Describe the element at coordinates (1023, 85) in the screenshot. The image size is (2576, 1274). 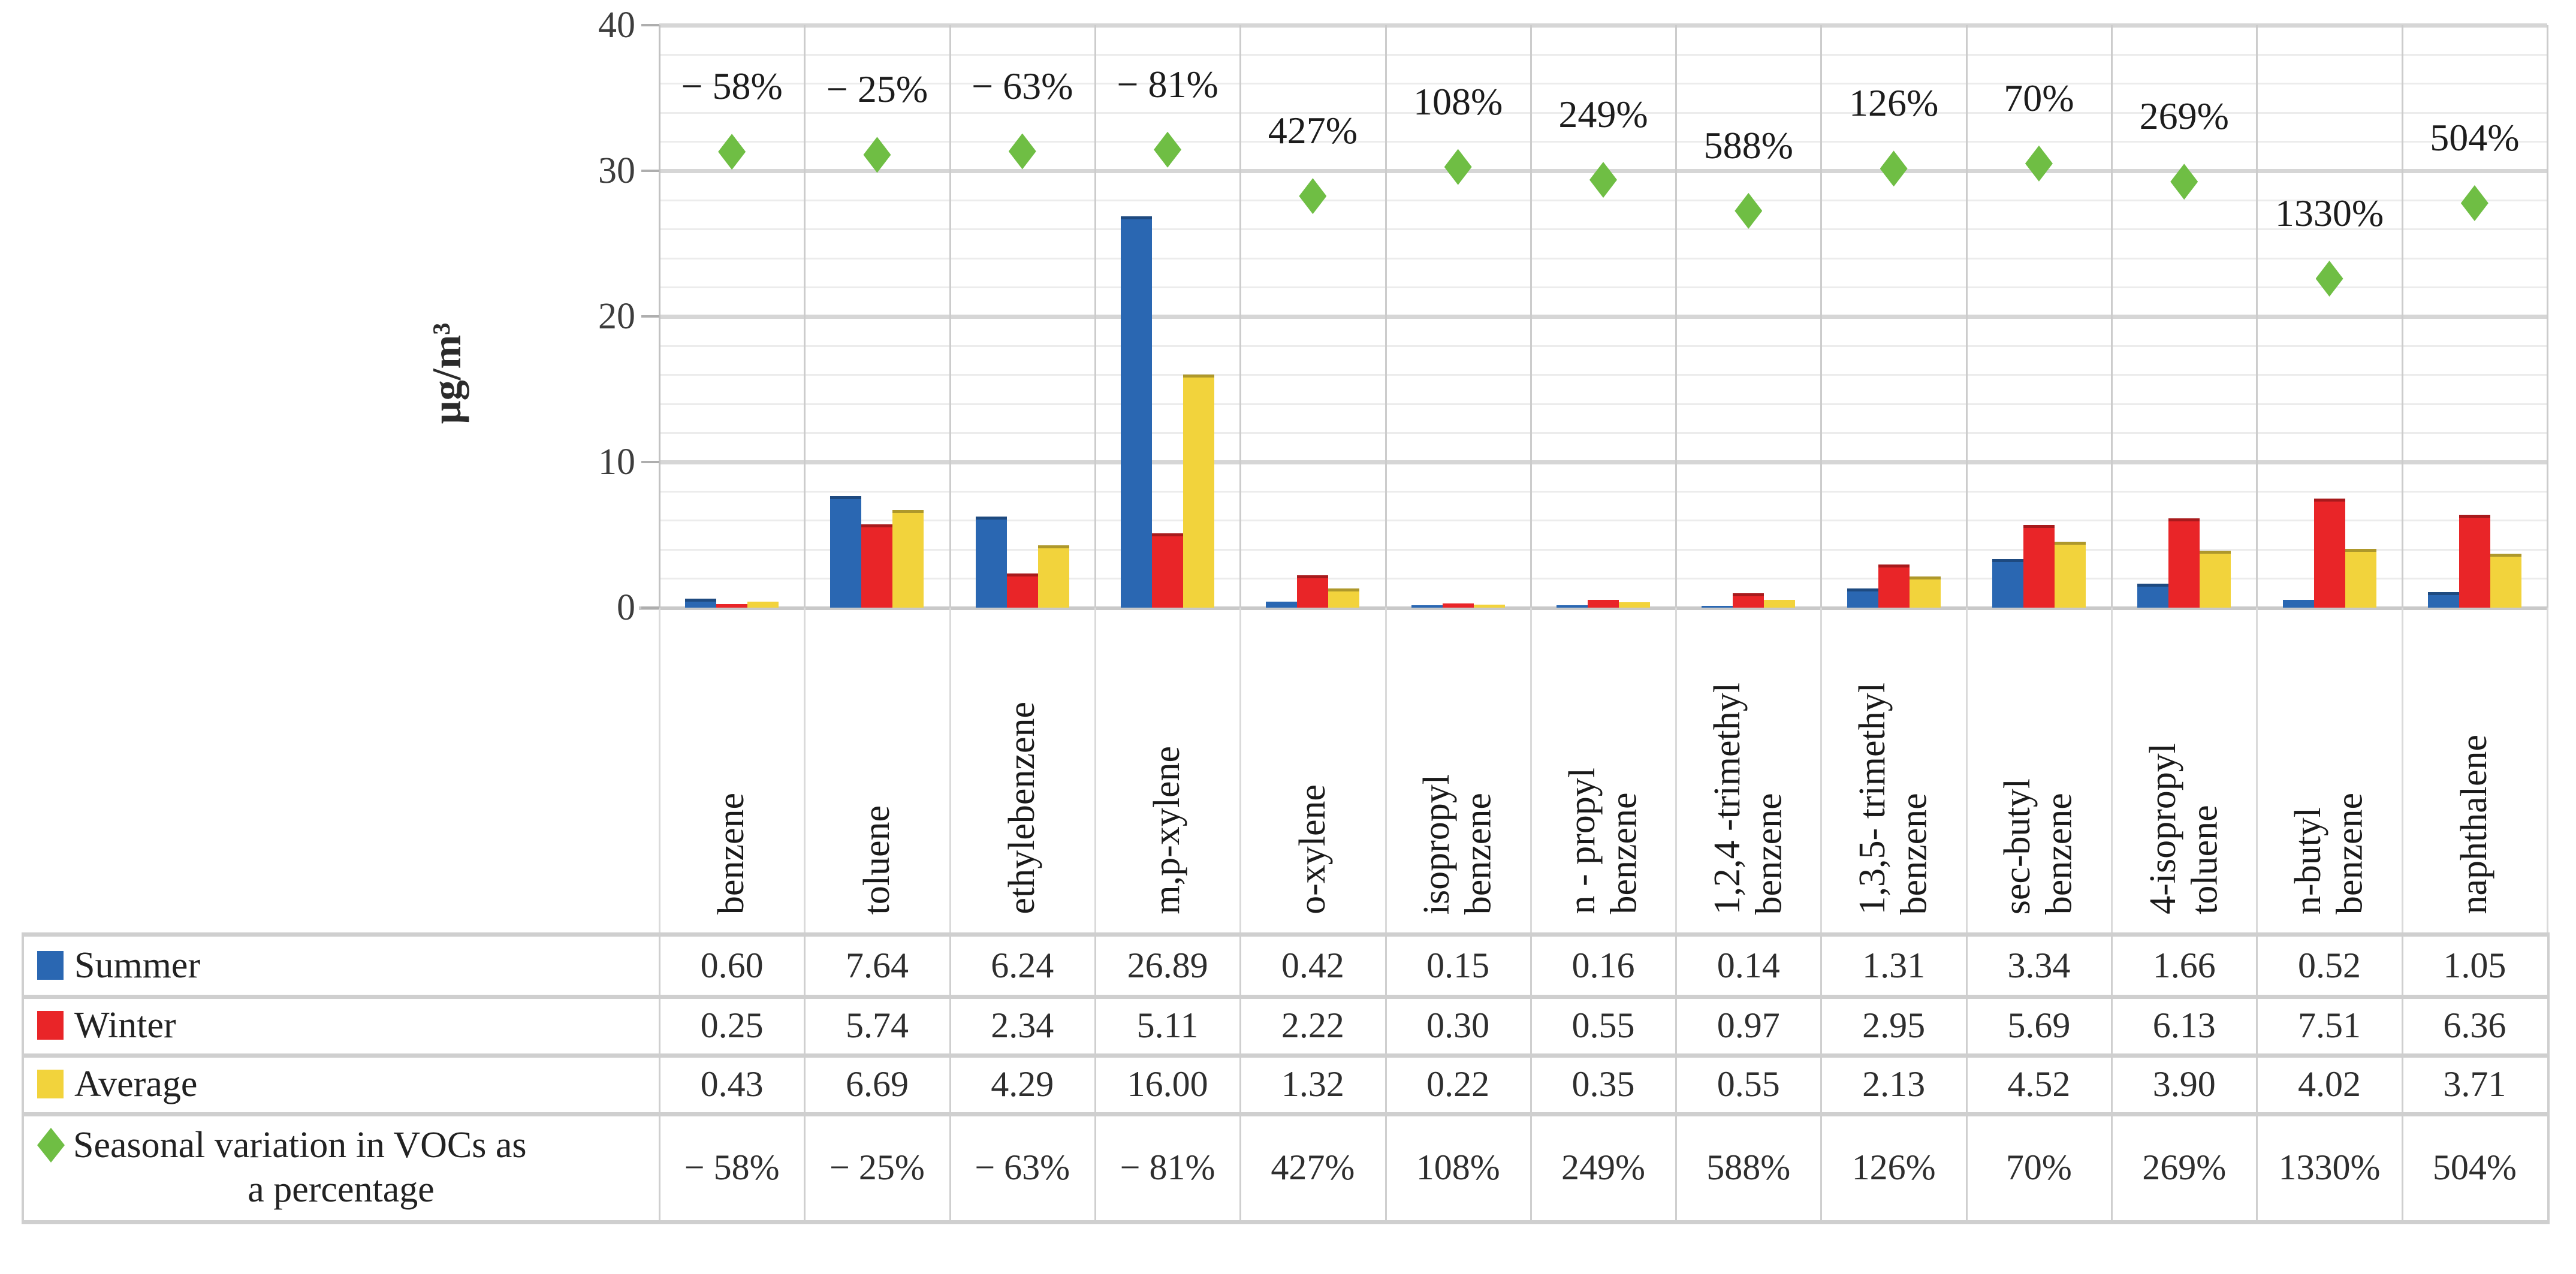
I see `seasonal-variation-label: − 63%` at that location.